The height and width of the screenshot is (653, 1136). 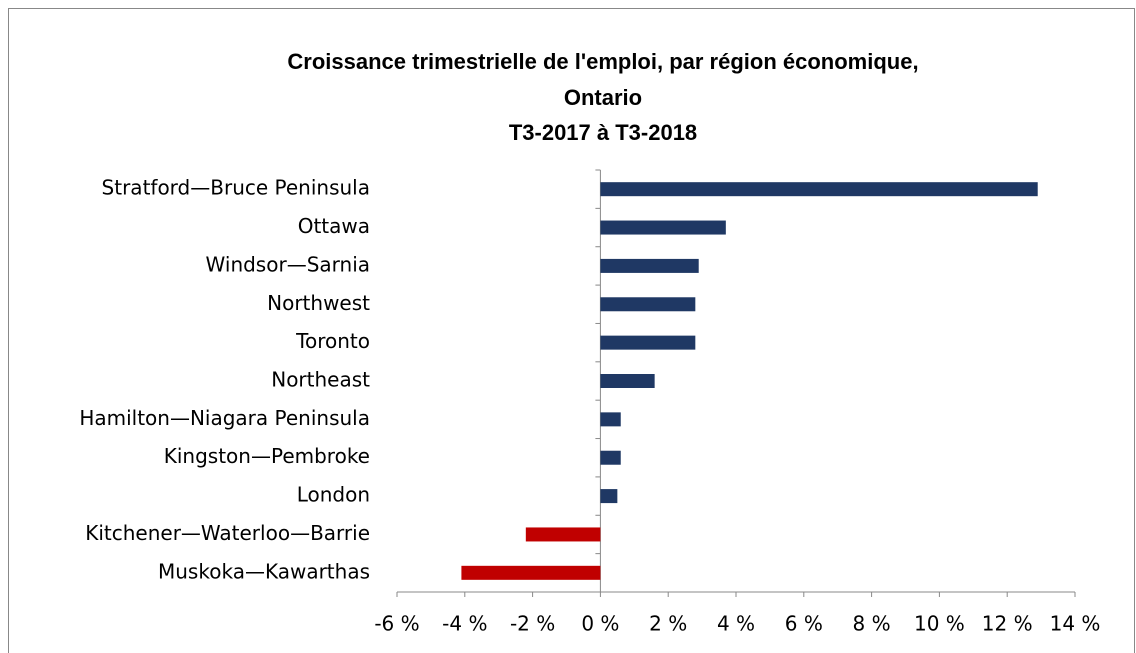 What do you see at coordinates (288, 264) in the screenshot?
I see `y-tick-label: Windsor—Sarnia` at bounding box center [288, 264].